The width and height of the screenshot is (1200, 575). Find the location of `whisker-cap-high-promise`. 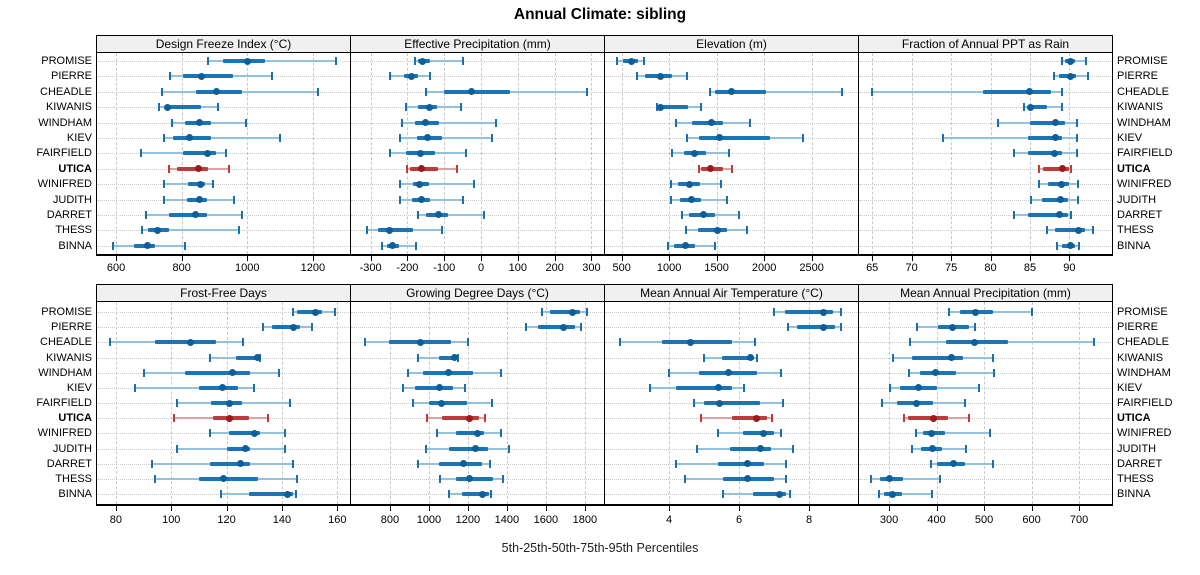

whisker-cap-high-promise is located at coordinates (334, 312).